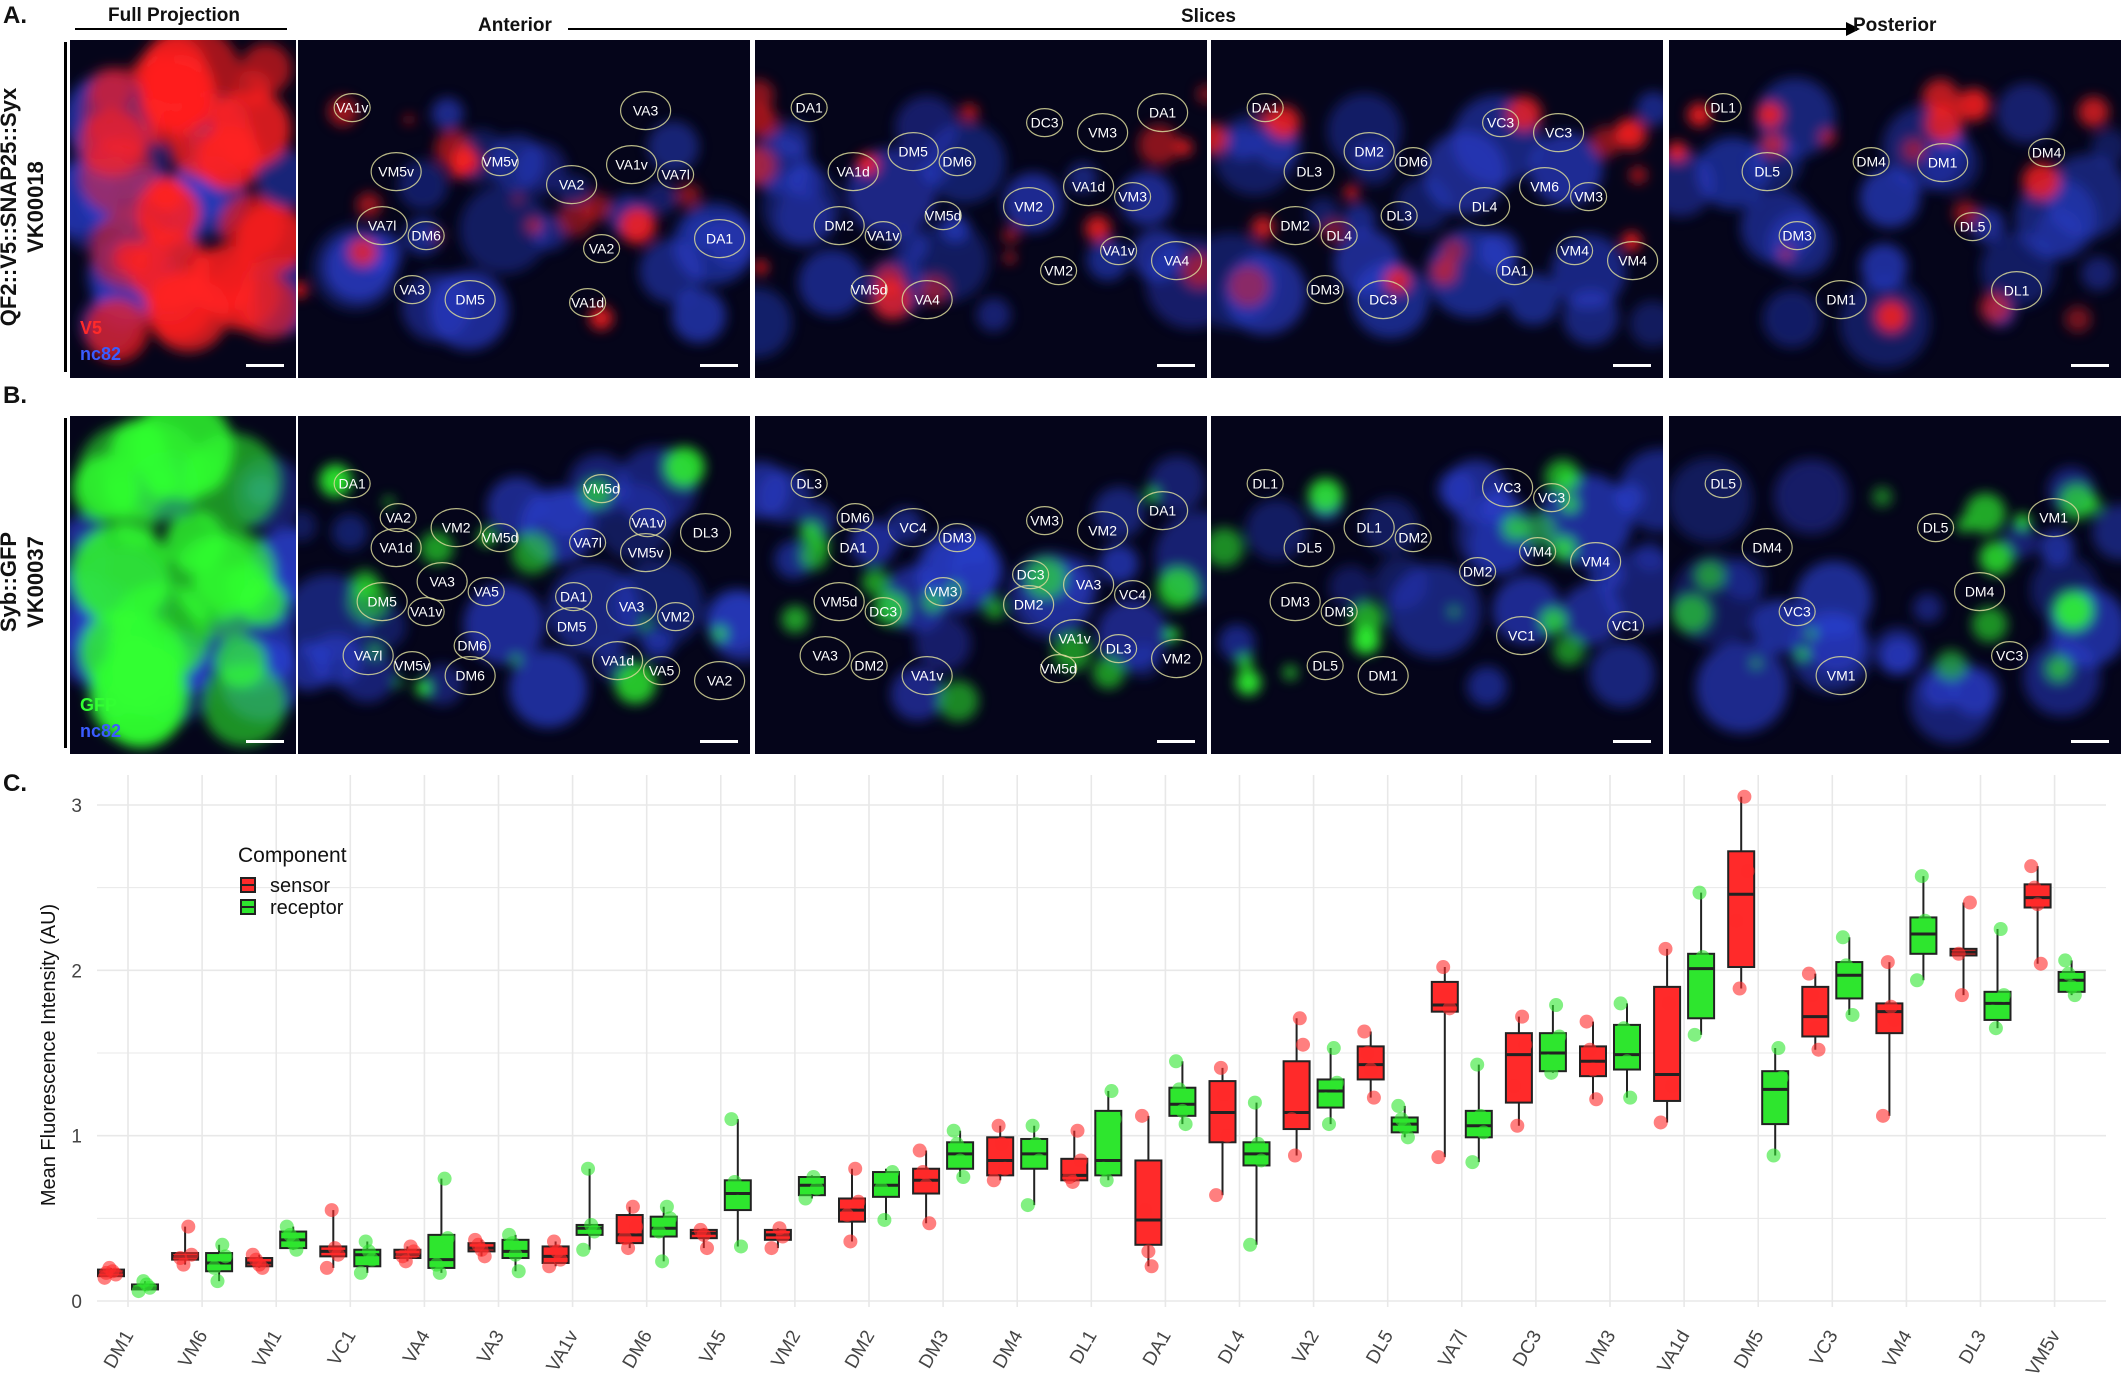 The height and width of the screenshot is (1390, 2121). Describe the element at coordinates (49, 1055) in the screenshot. I see `y-axis-label: Mean Fluorescence Intensity (AU)` at that location.